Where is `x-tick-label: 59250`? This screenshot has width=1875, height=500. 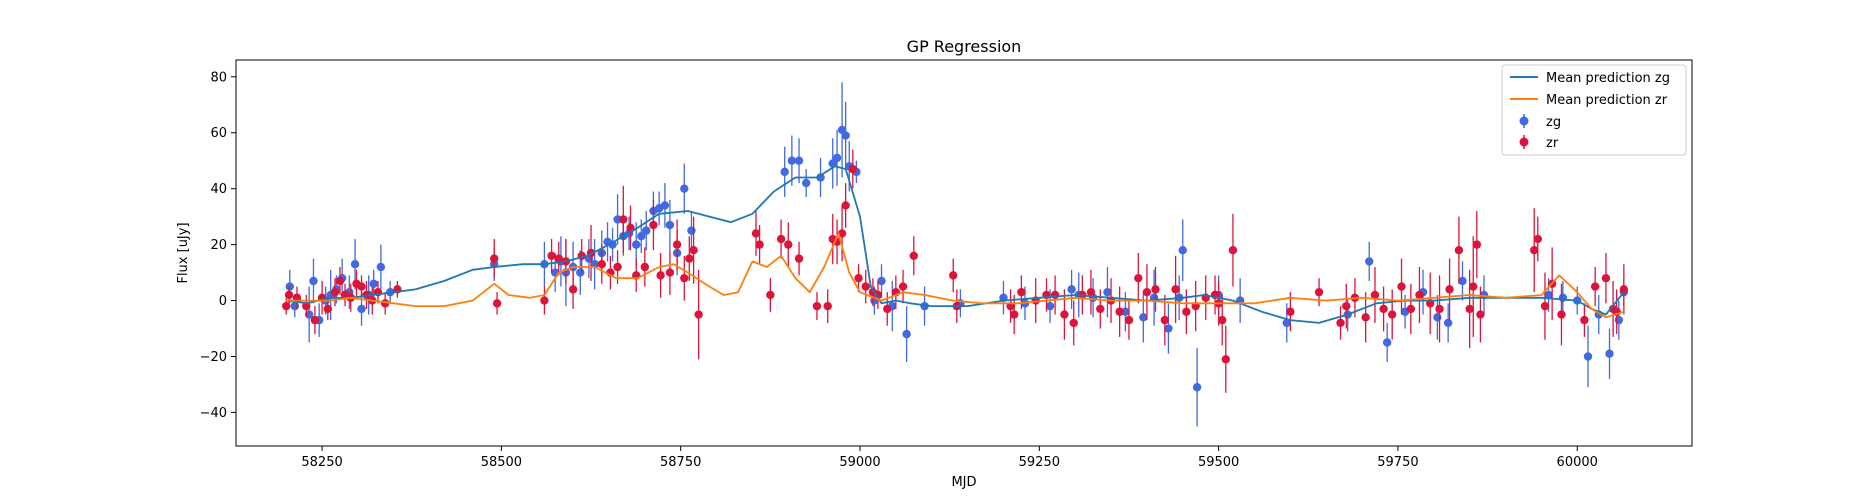
x-tick-label: 59250 is located at coordinates (1039, 462).